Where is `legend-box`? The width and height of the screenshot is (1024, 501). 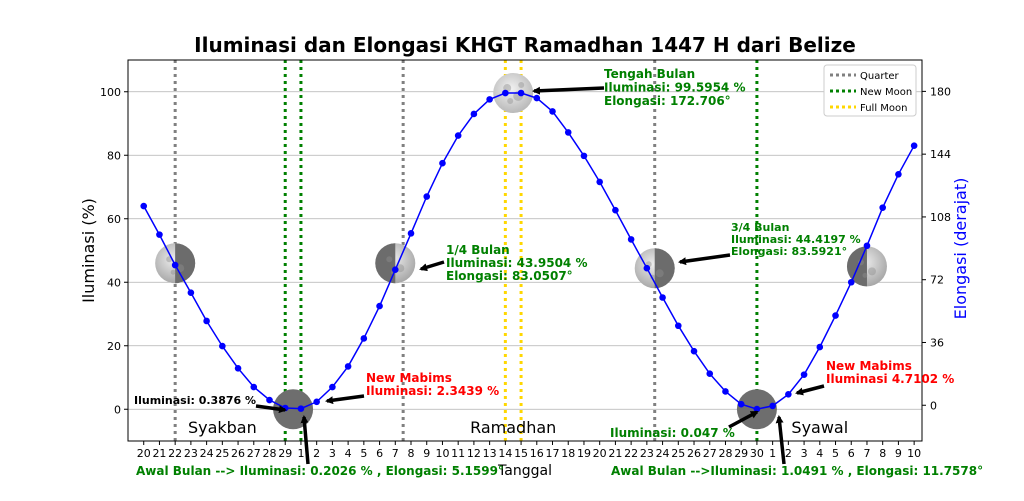
legend-box is located at coordinates (870, 90).